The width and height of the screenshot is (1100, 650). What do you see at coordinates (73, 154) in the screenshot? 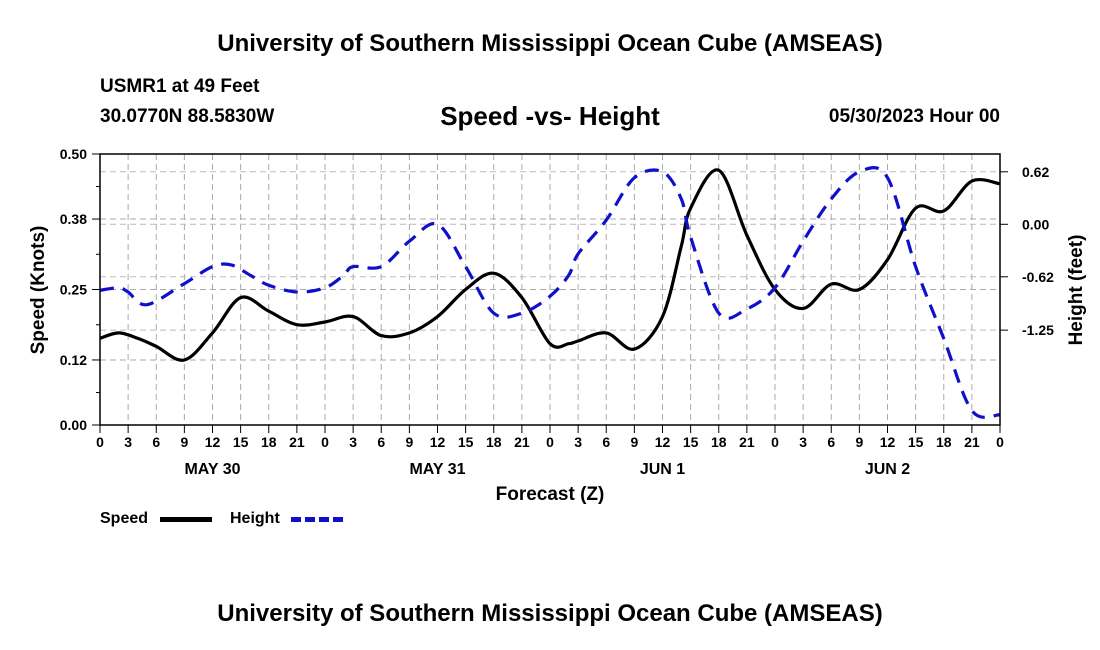
I see `y-tick-label: 0.50` at bounding box center [73, 154].